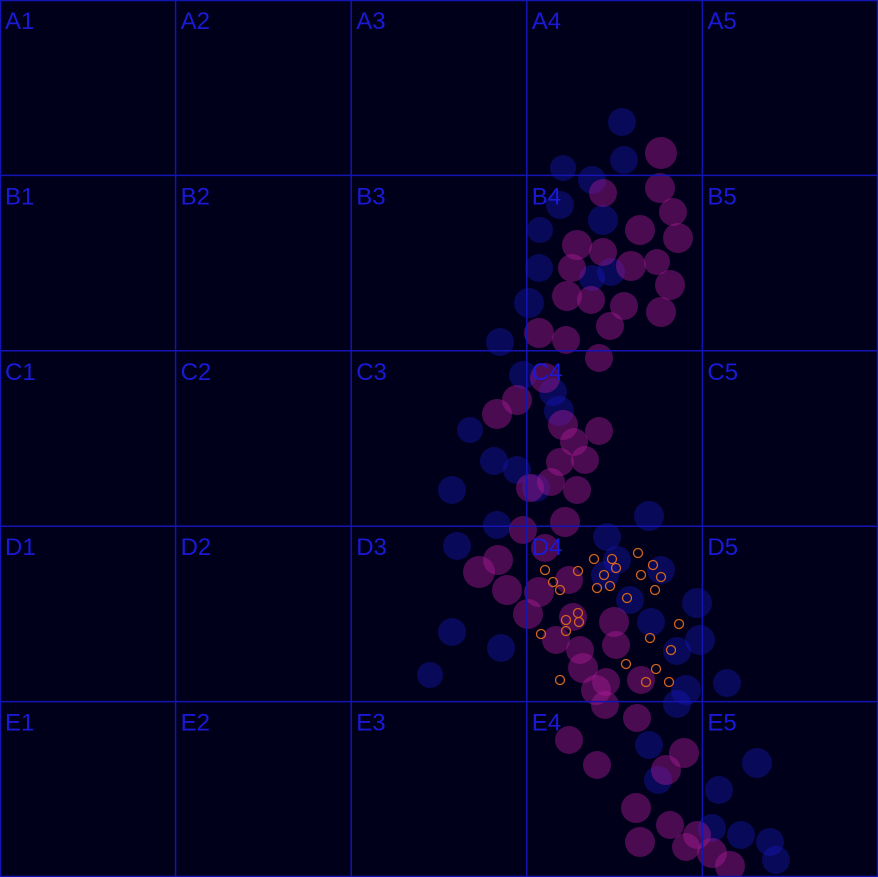 The width and height of the screenshot is (878, 877). I want to click on cell-label-d3: D3, so click(371, 547).